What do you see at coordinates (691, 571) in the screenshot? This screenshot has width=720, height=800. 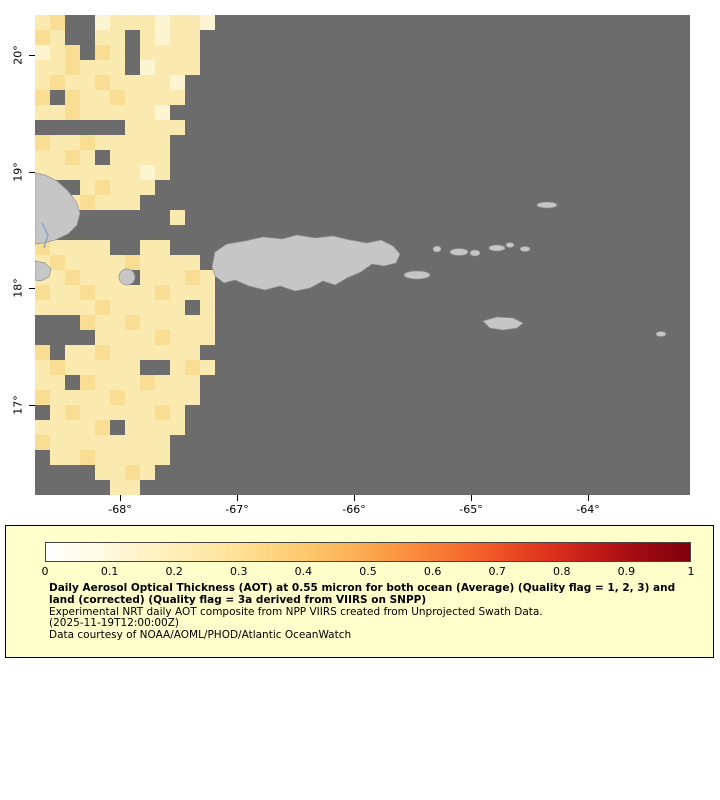 I see `colorbar-tick-label: 1` at bounding box center [691, 571].